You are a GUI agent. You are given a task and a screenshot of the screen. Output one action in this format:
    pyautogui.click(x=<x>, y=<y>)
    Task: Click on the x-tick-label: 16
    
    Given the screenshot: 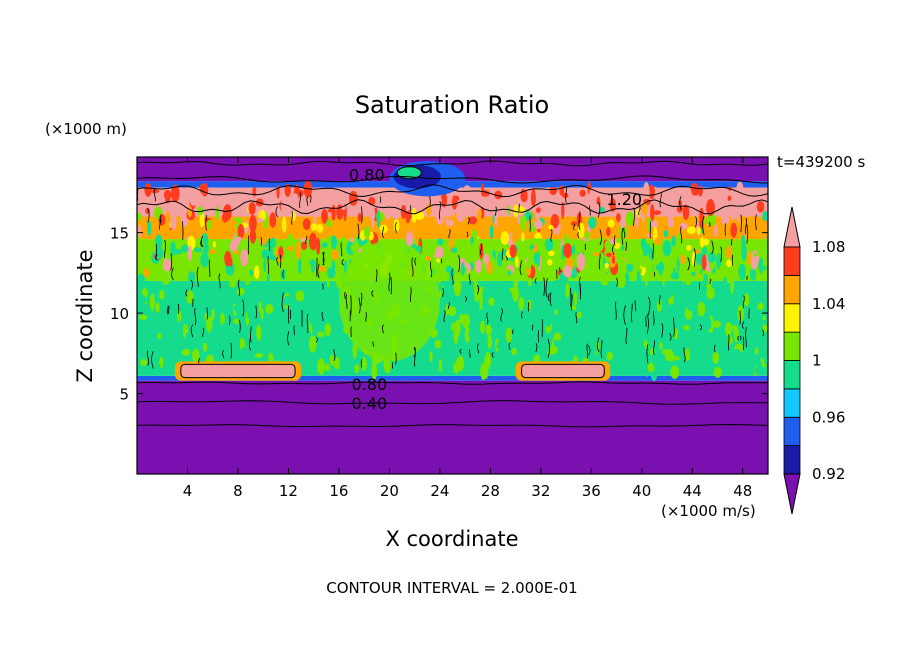 What is the action you would take?
    pyautogui.click(x=338, y=491)
    